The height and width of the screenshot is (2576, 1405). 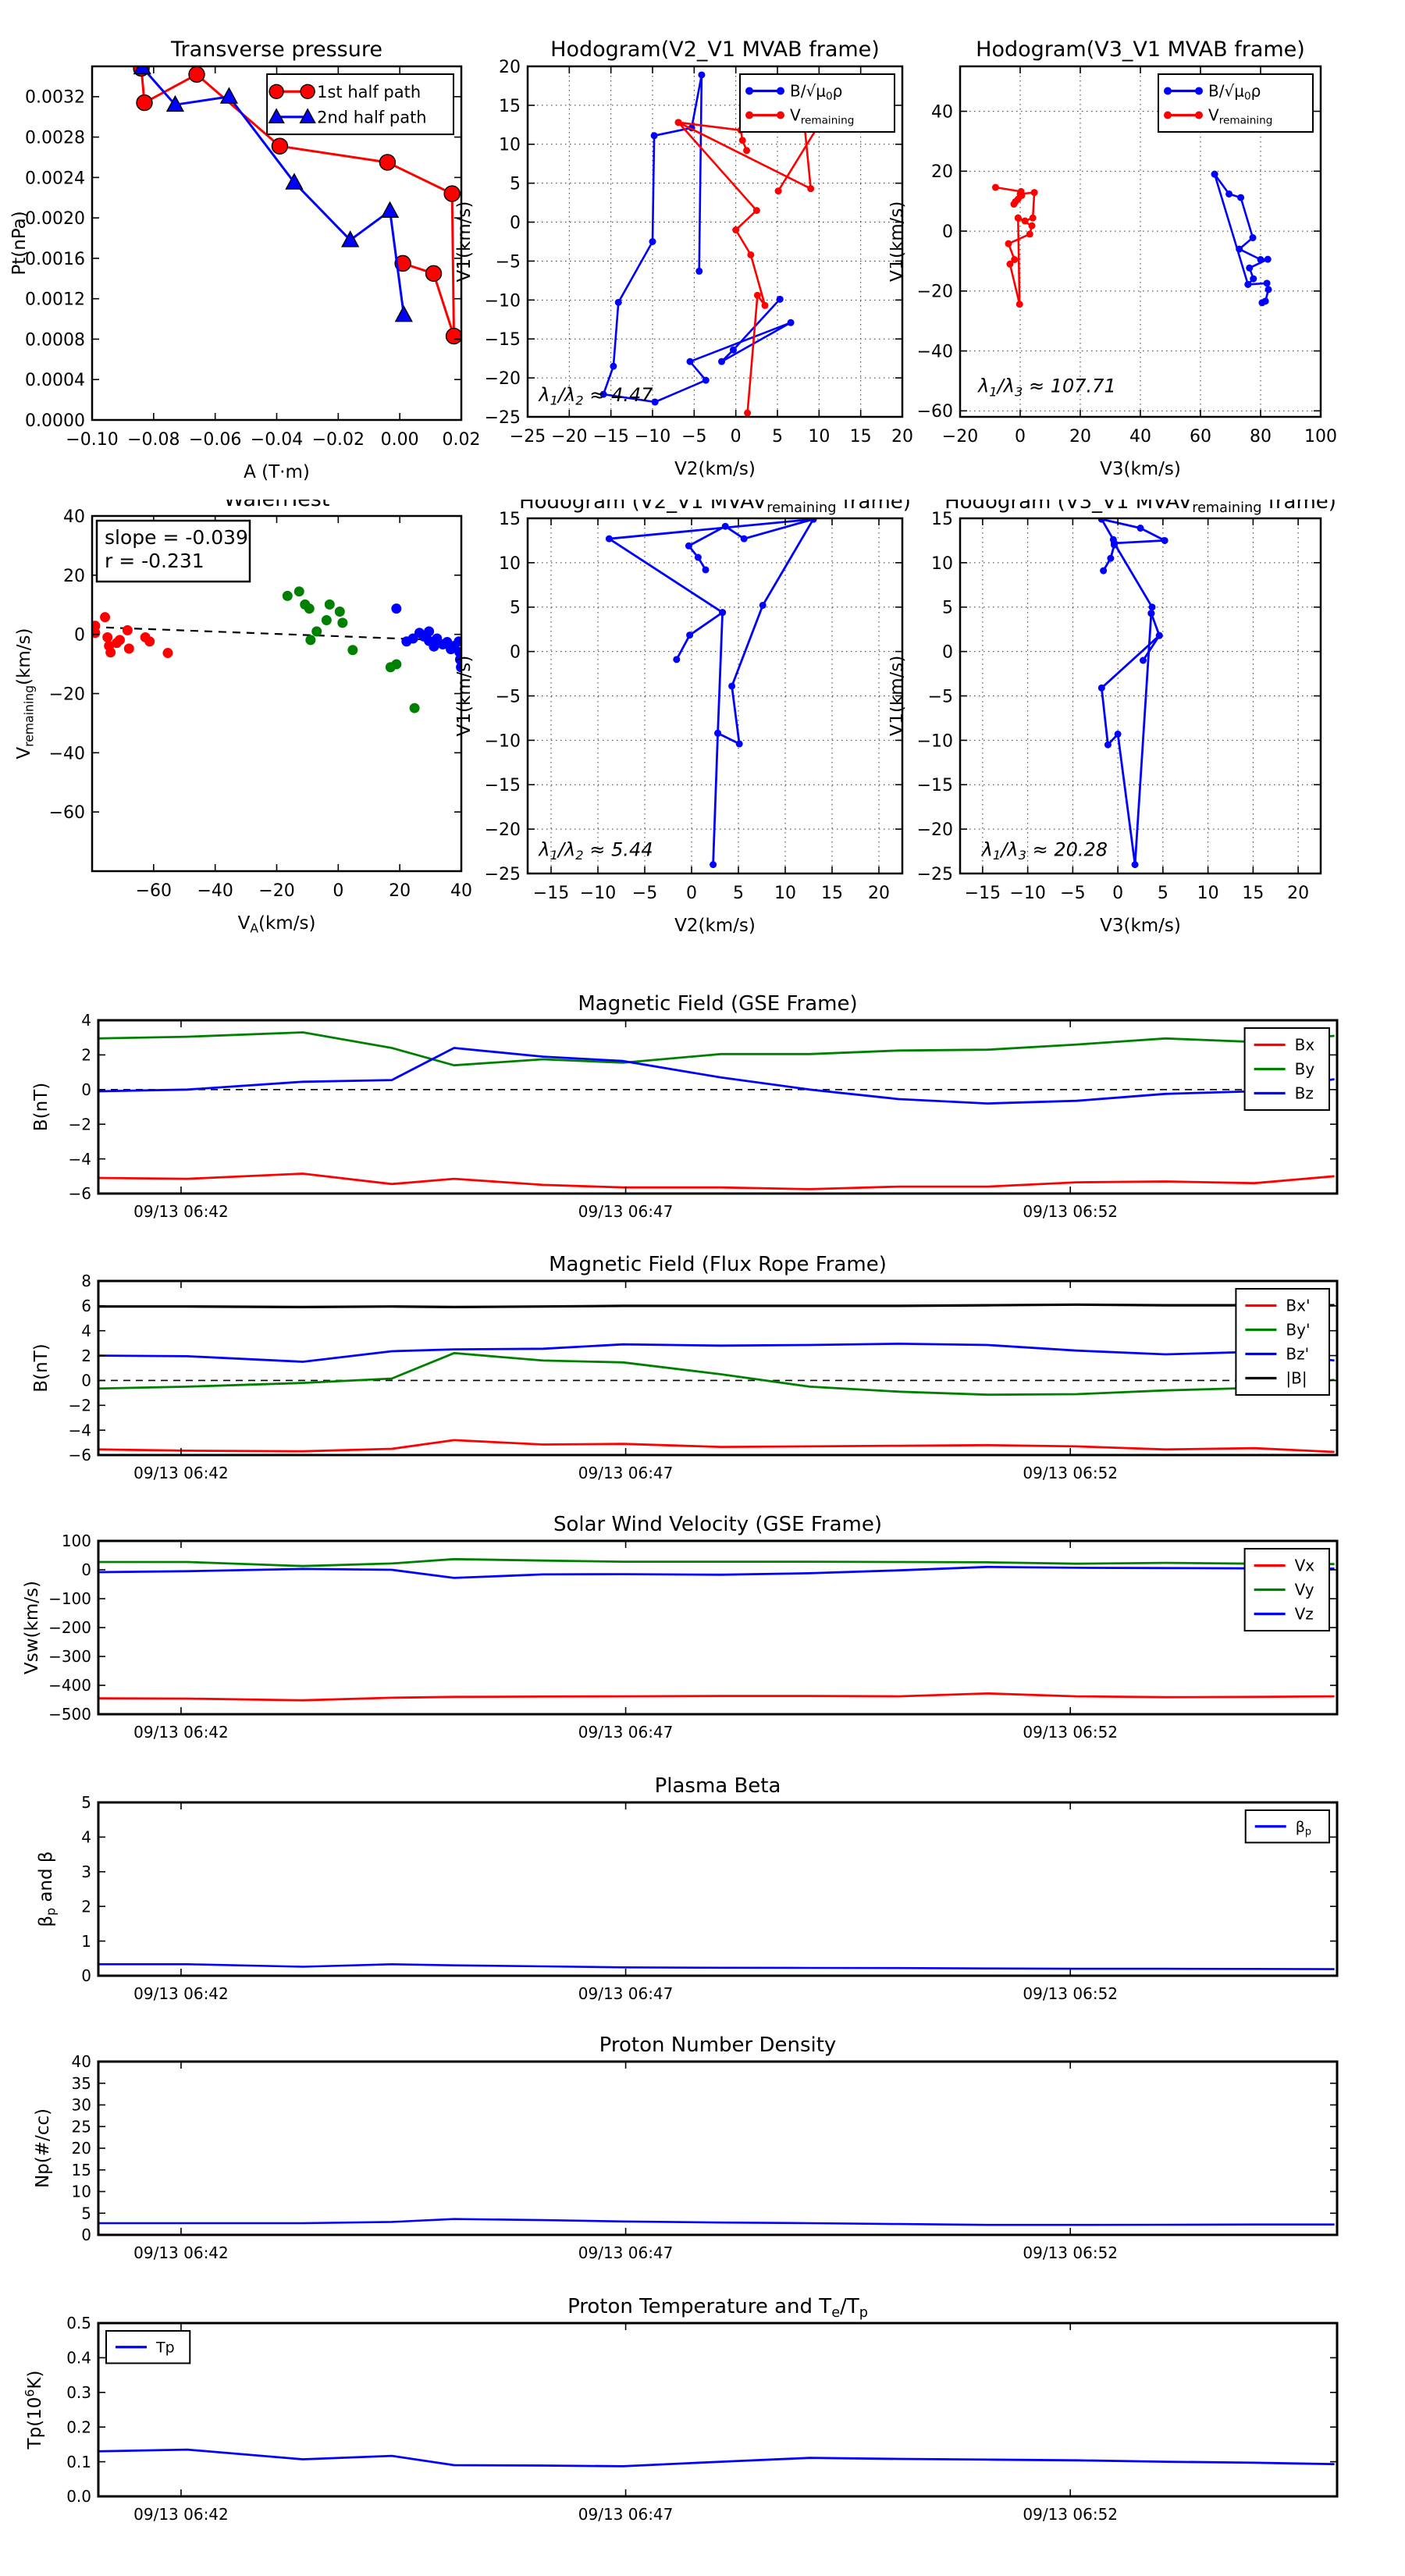 I want to click on svg-text: 35, so click(x=81, y=2083).